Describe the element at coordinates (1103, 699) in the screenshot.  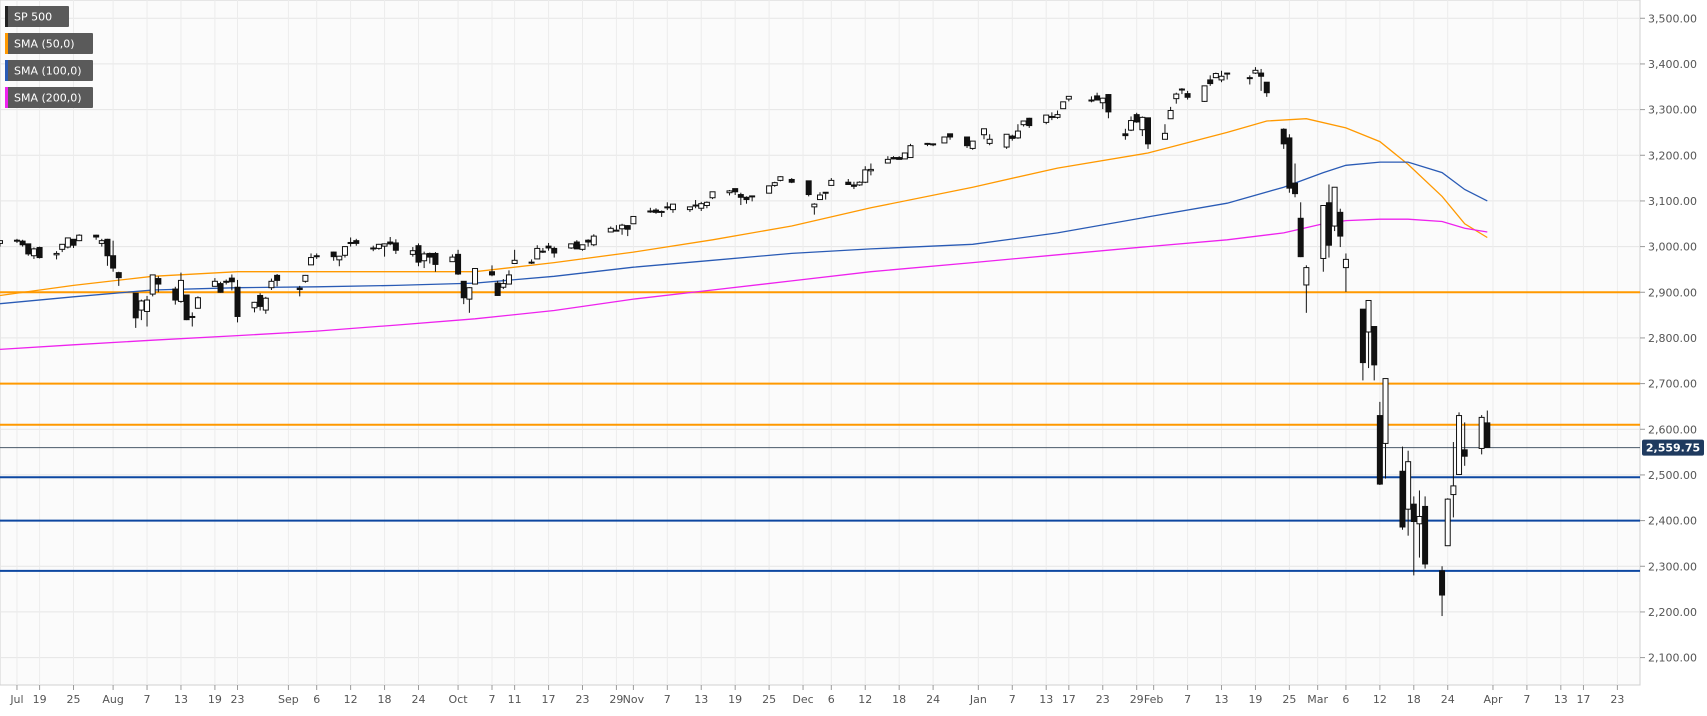
I see `x-tick-label: 23` at that location.